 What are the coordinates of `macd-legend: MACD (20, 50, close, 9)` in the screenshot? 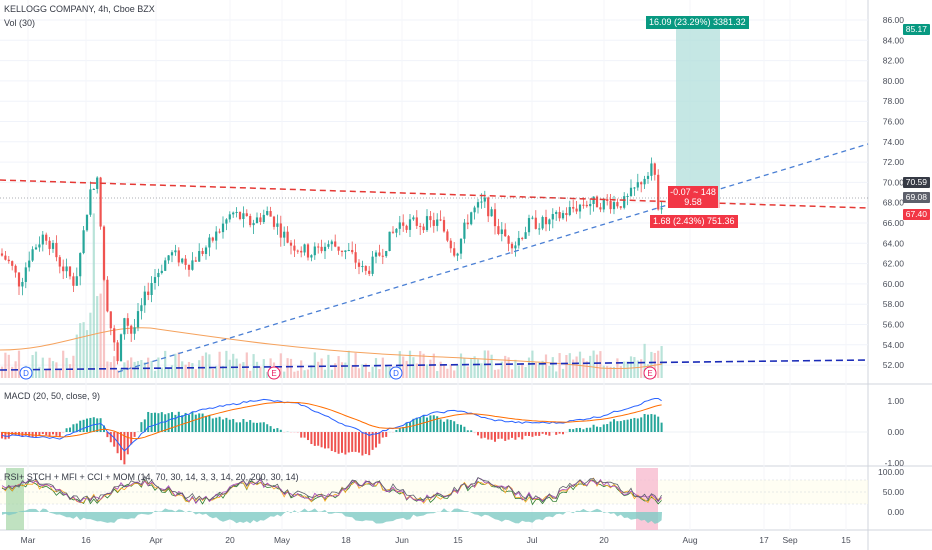 It's located at (52, 396).